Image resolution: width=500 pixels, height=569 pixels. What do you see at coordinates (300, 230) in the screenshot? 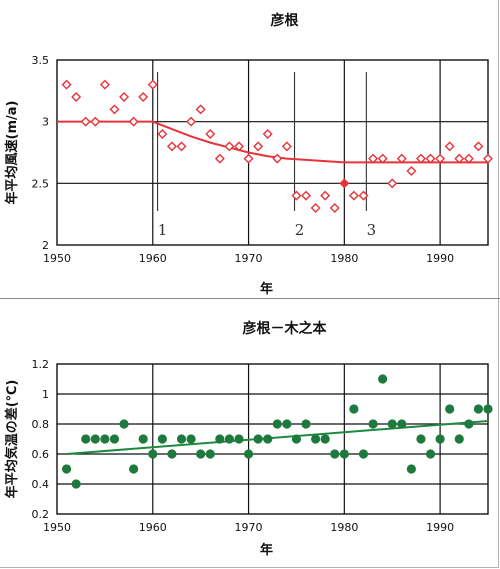
I see `breakpoint-label: 2` at bounding box center [300, 230].